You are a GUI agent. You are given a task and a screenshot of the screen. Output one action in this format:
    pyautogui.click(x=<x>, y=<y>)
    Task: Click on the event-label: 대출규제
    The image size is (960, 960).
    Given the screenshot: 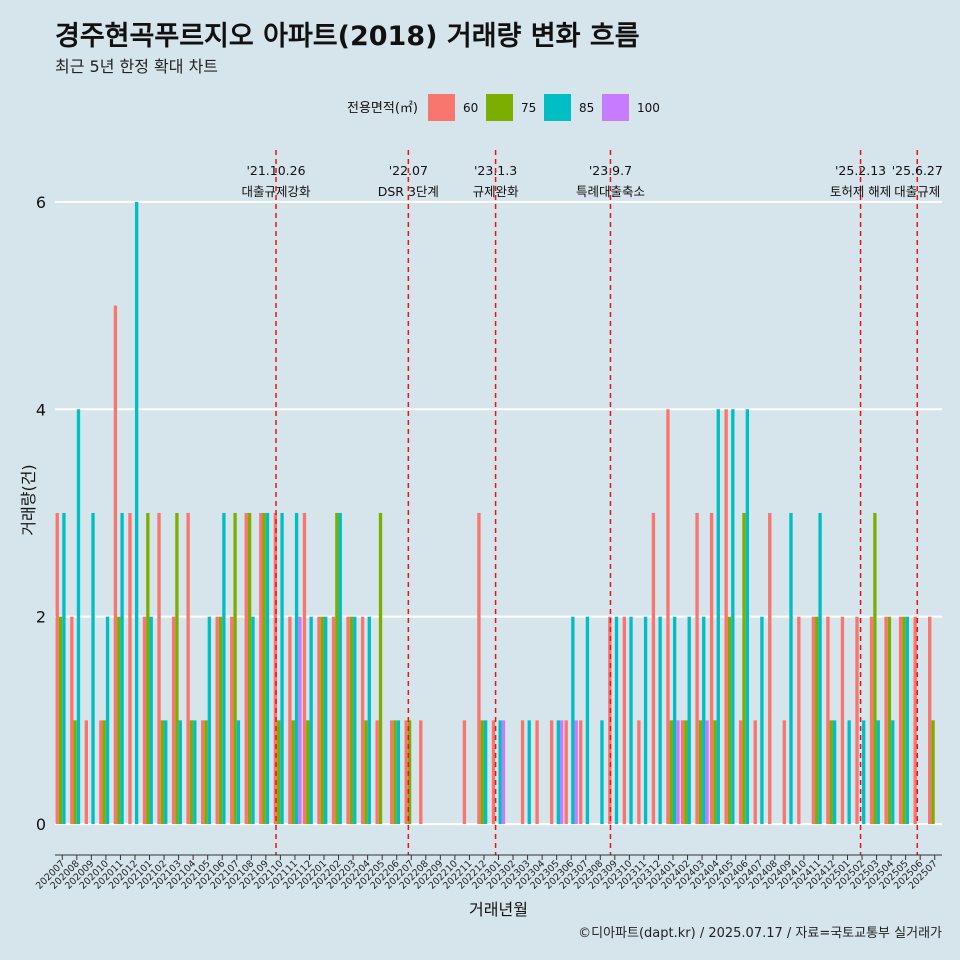 What is the action you would take?
    pyautogui.click(x=917, y=191)
    